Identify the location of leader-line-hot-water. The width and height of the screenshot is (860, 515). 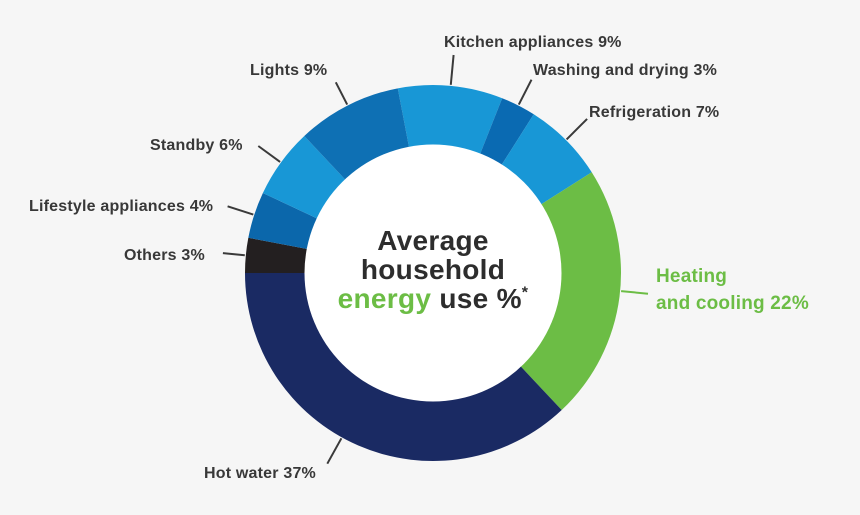
(334, 451).